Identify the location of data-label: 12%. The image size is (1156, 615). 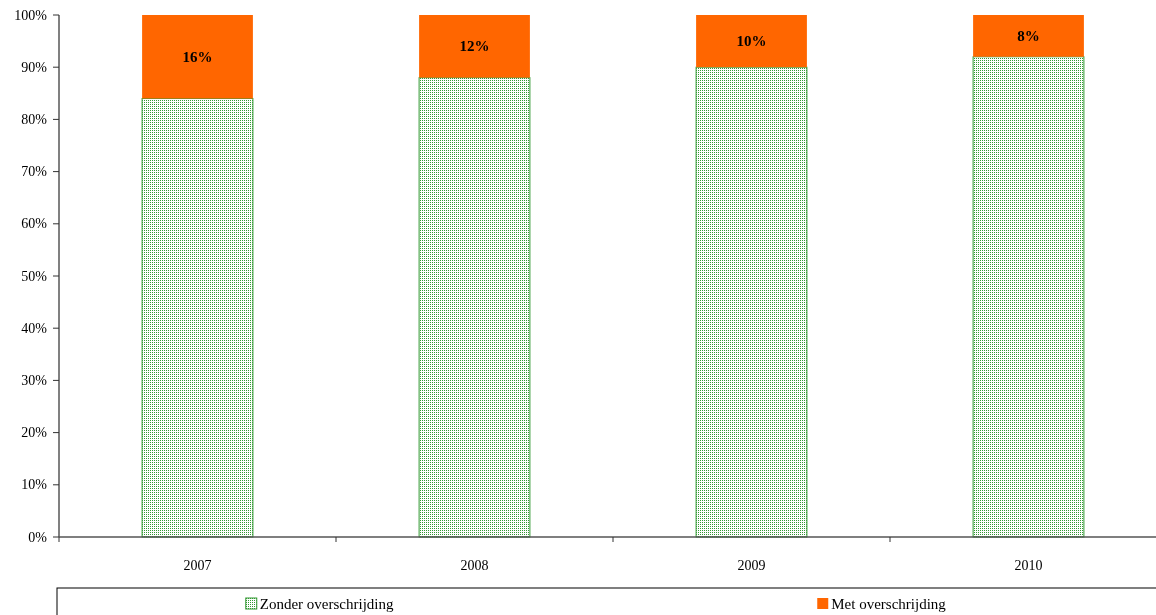
(474, 46).